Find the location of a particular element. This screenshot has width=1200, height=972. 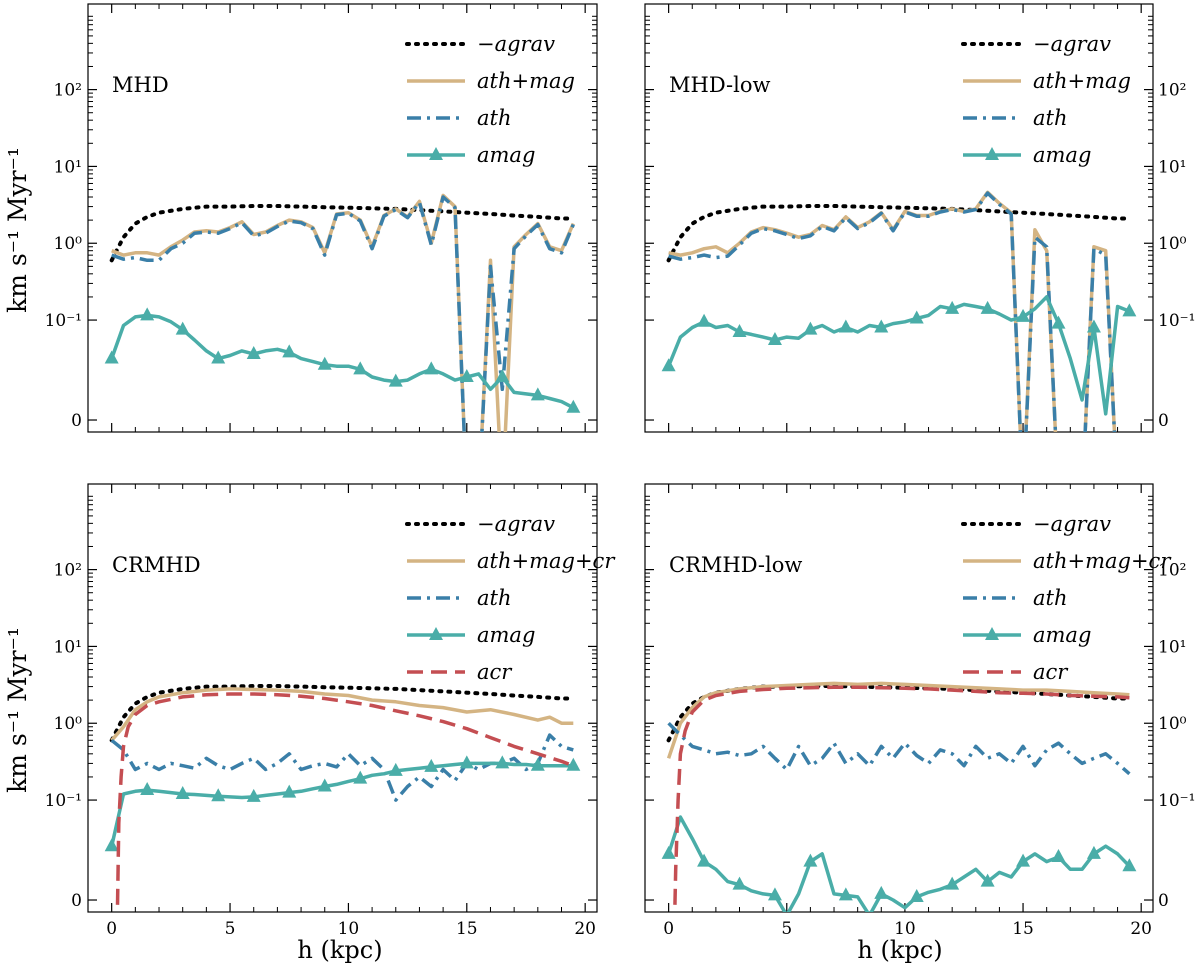

x-tick-label: 15 is located at coordinates (467, 929).